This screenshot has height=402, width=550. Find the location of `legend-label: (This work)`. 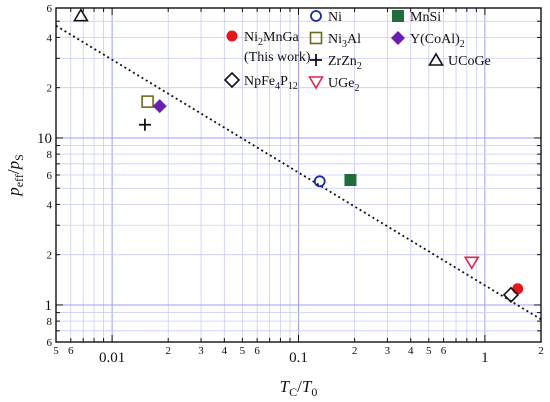

legend-label: (This work) is located at coordinates (277, 57).